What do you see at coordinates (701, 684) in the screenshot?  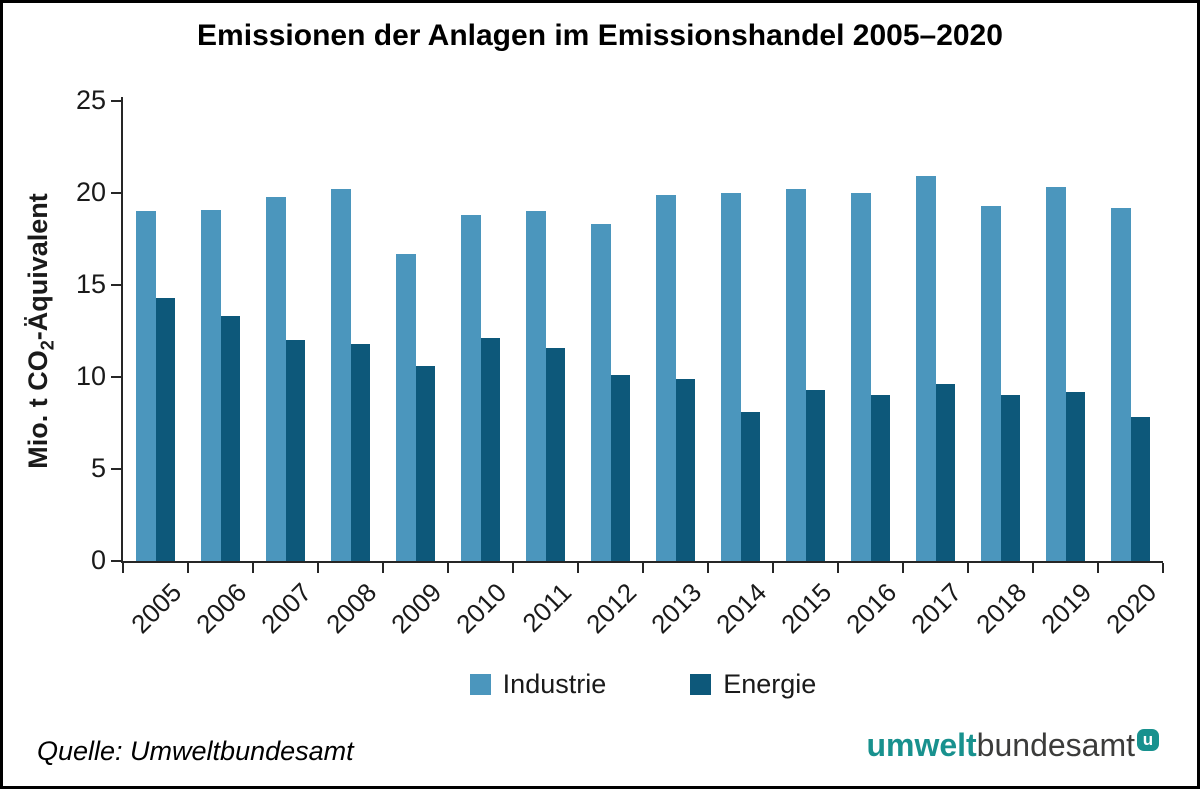 I see `legend-swatch-energie-icon` at bounding box center [701, 684].